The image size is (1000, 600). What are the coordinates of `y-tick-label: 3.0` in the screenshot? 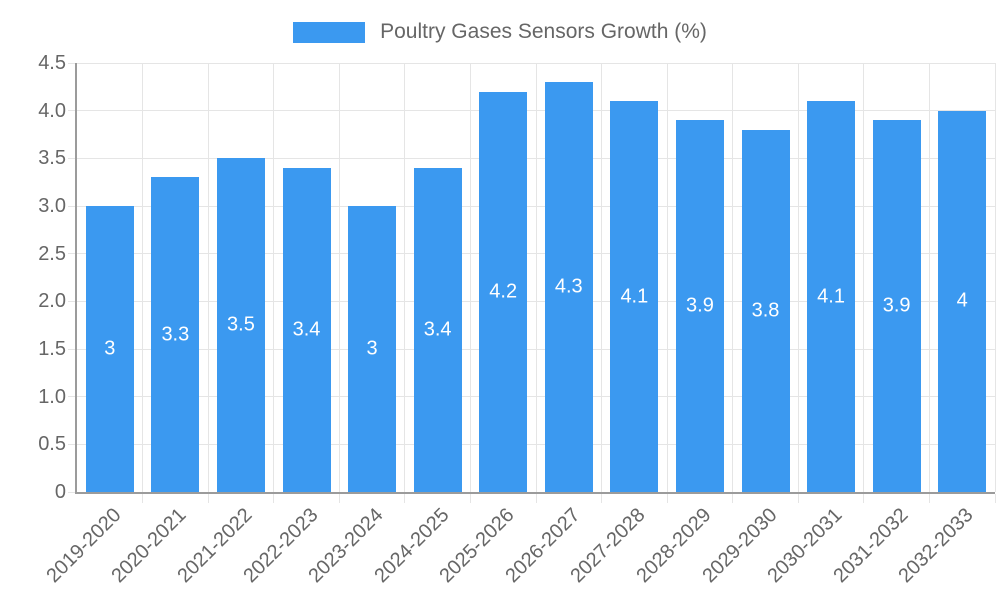 It's located at (52, 206).